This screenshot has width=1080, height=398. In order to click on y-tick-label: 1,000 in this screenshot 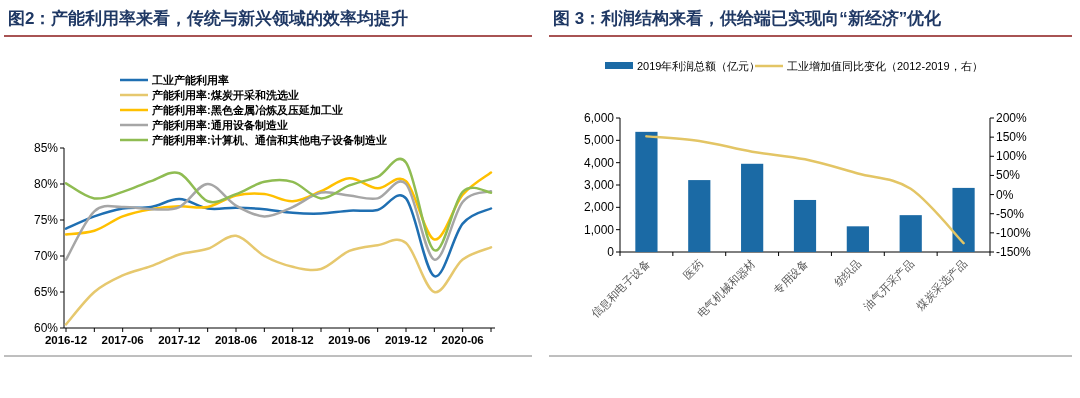, I will do `click(599, 229)`.